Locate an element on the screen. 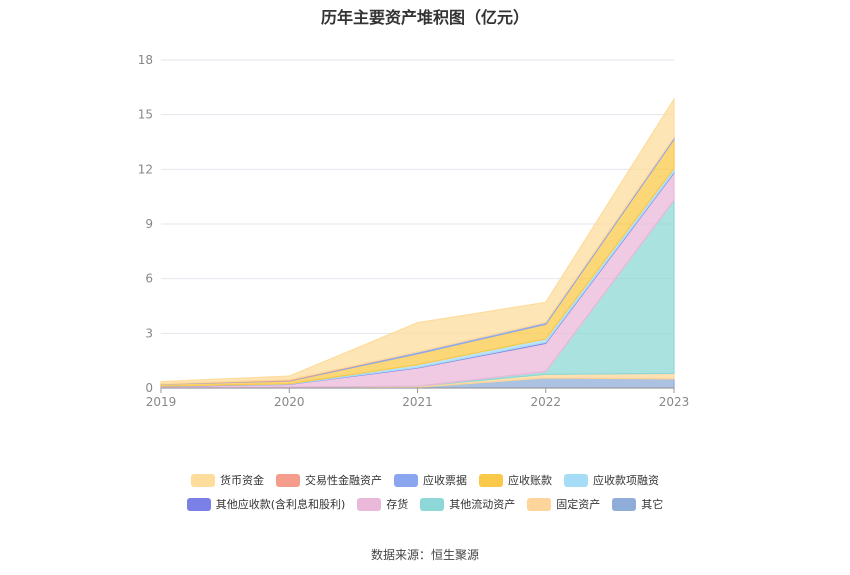  y-tick-label: 0 is located at coordinates (149, 388).